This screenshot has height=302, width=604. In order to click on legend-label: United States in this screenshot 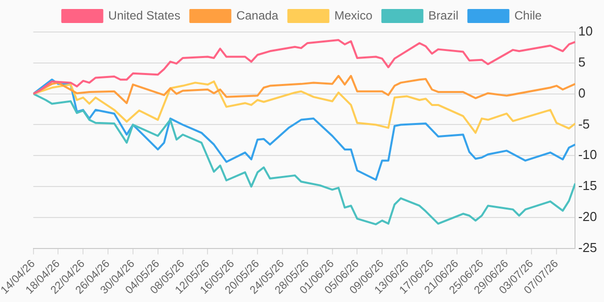, I will do `click(144, 15)`.